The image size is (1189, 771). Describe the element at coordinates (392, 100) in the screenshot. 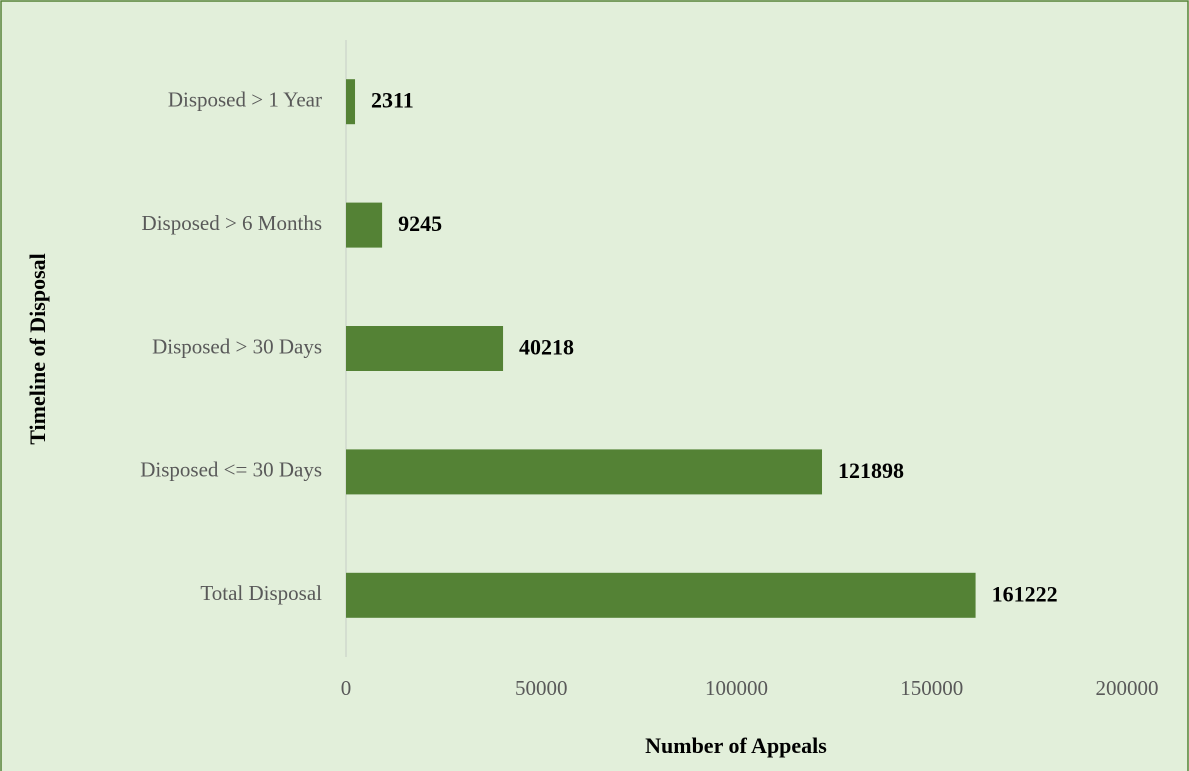

I see `data-label: 2311` at that location.